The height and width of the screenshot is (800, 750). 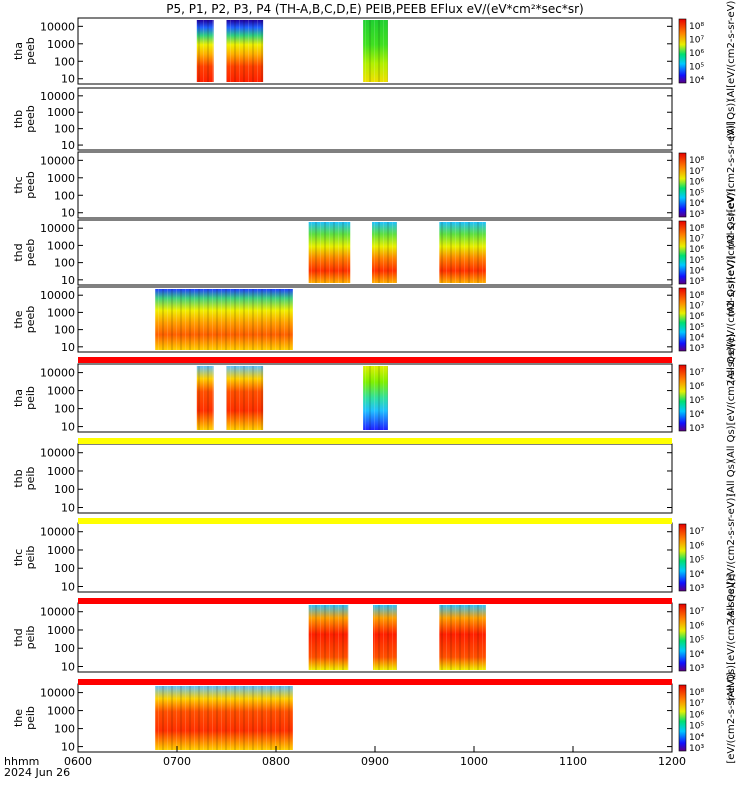 What do you see at coordinates (18, 252) in the screenshot?
I see `panel-label: thd` at bounding box center [18, 252].